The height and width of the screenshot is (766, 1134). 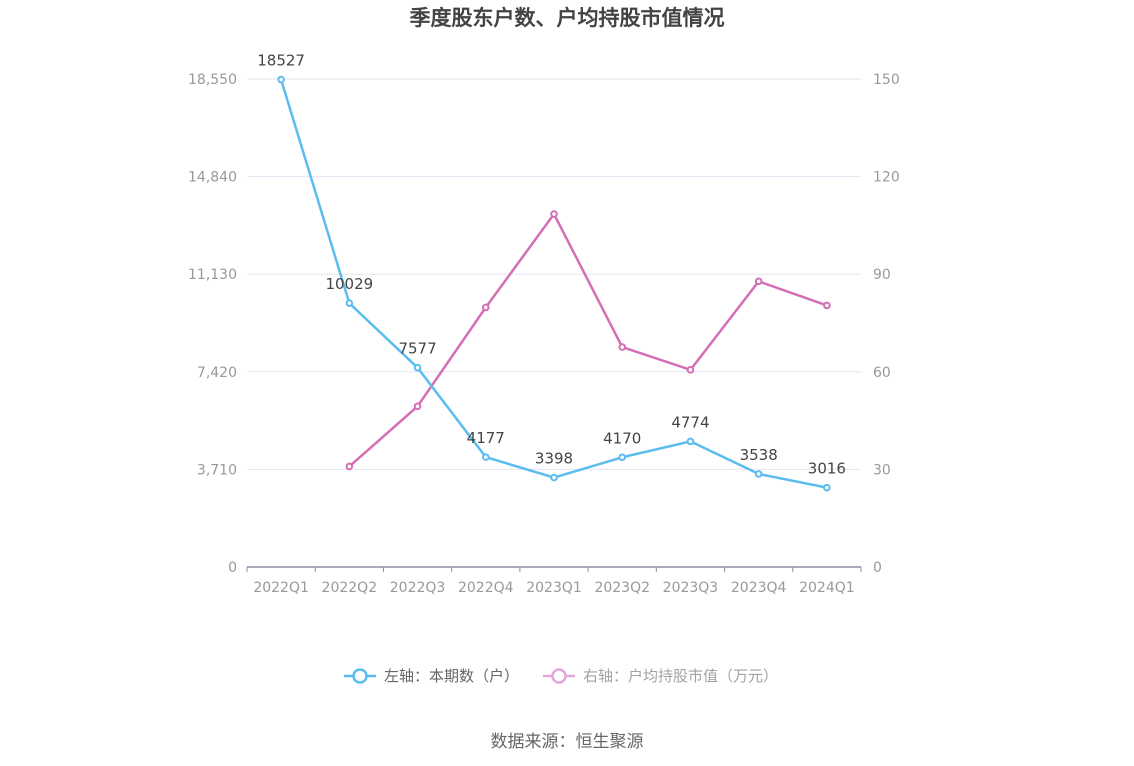 What do you see at coordinates (827, 588) in the screenshot?
I see `x-tick-label: 2024Q1` at bounding box center [827, 588].